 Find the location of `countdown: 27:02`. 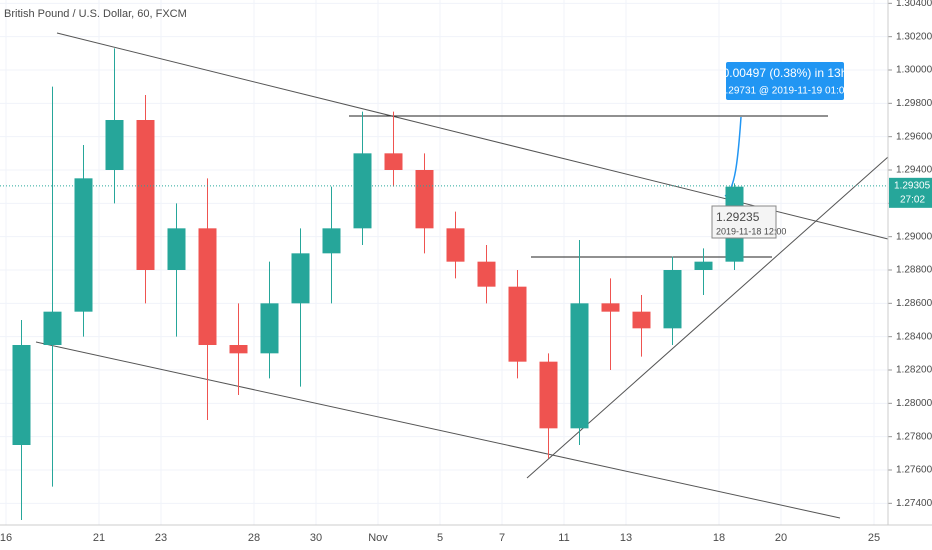

countdown: 27:02 is located at coordinates (912, 199).